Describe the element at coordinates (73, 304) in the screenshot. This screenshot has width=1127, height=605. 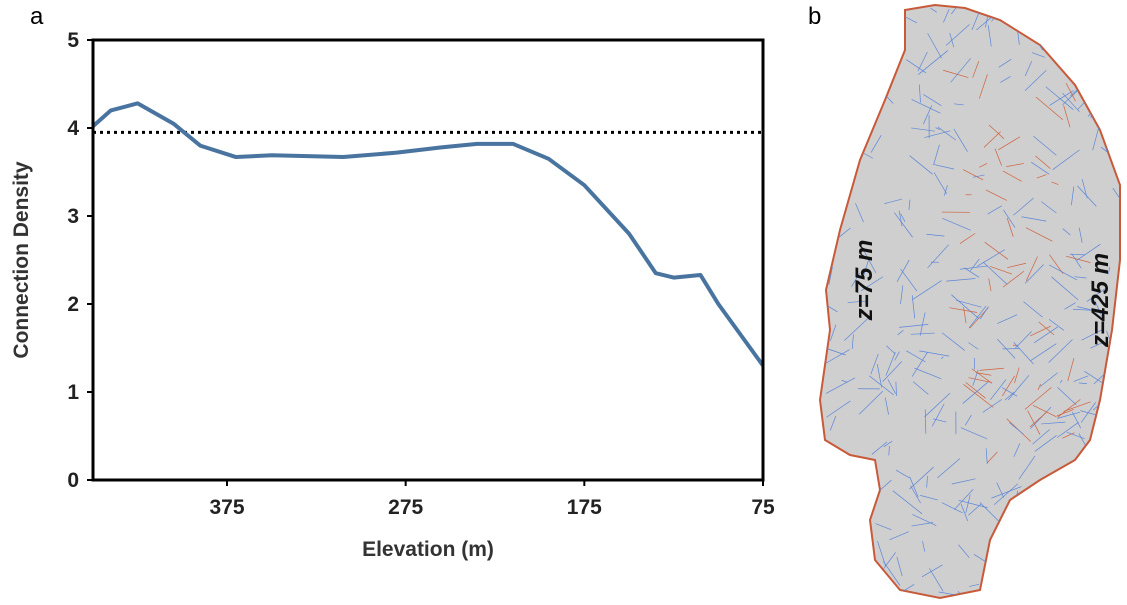
I see `y-tick-label: 2` at that location.